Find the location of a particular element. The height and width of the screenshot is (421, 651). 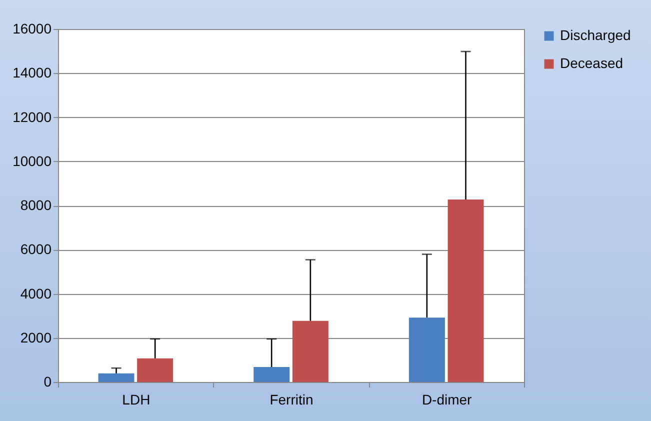

y-tick-label: 0 is located at coordinates (48, 382).